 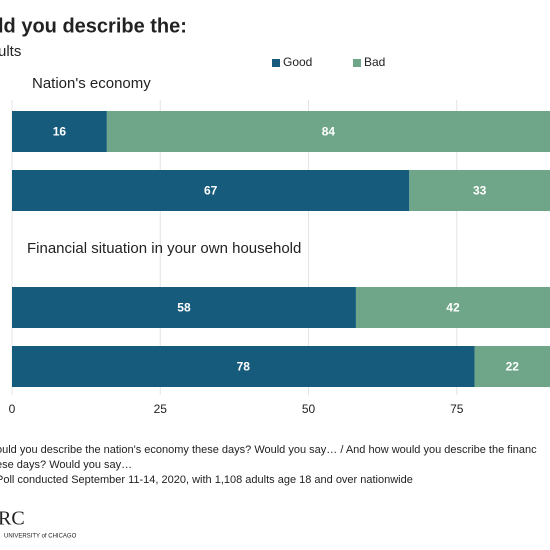 I want to click on logo: RC, so click(x=12, y=519).